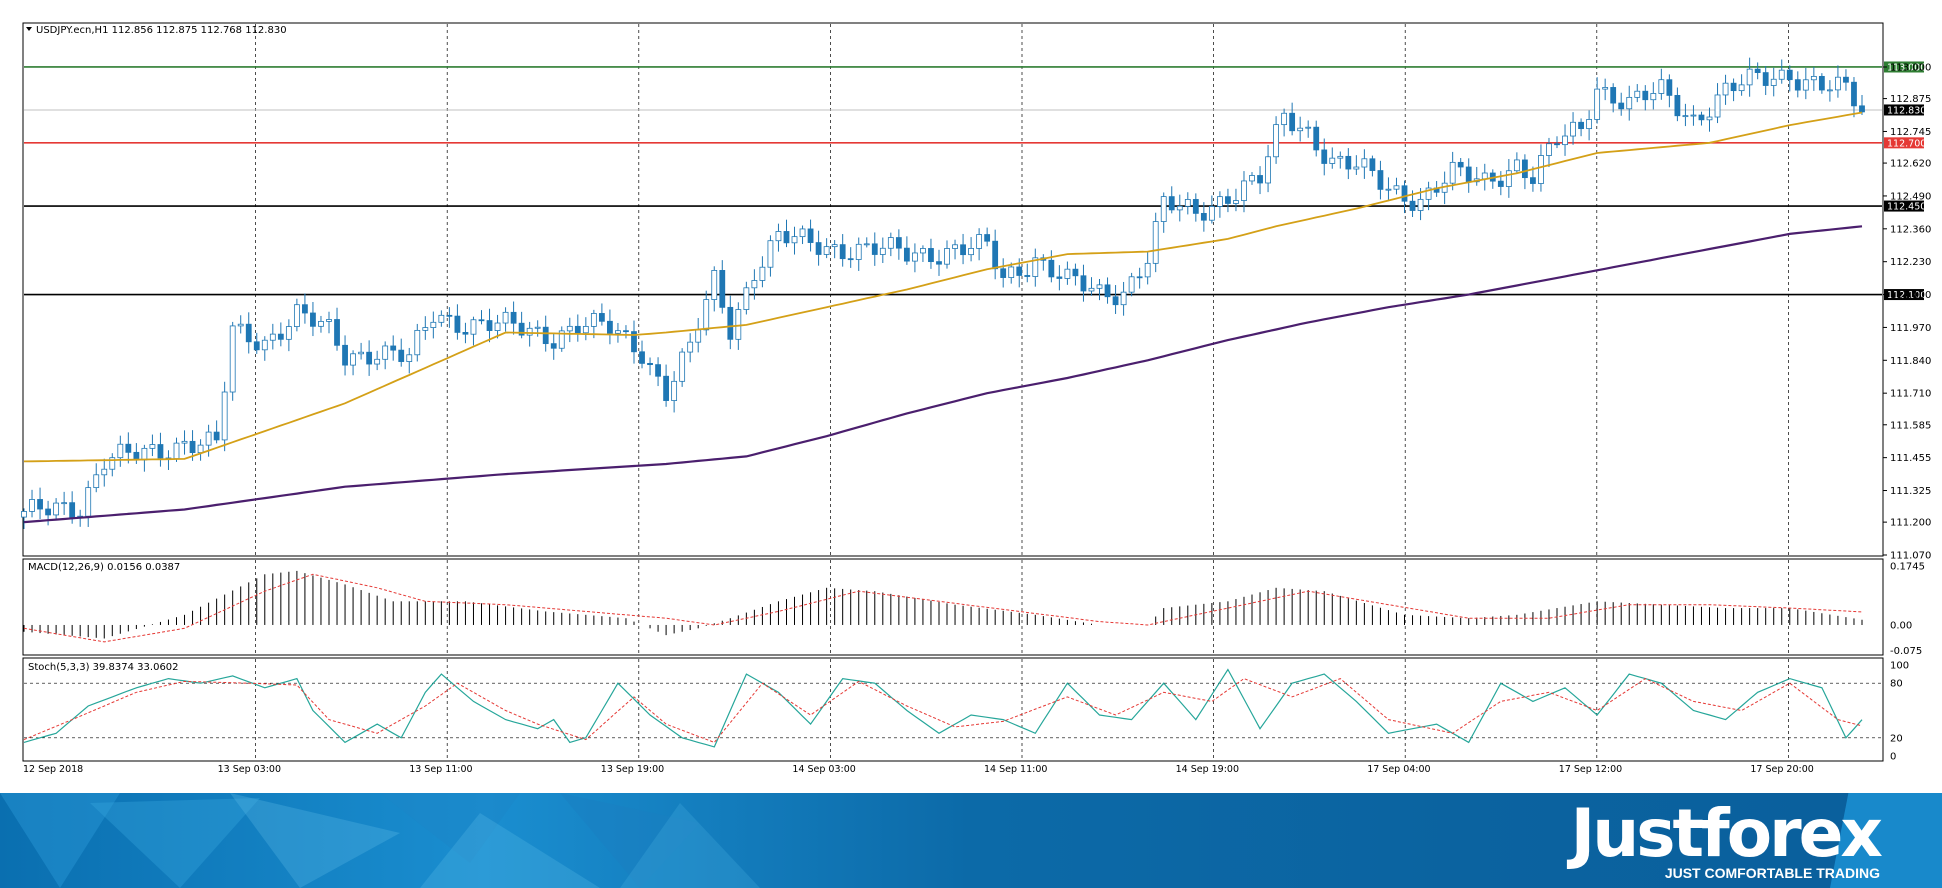 The image size is (1942, 888). Describe the element at coordinates (249, 769) in the screenshot. I see `time-tick-label: 13 Sep 03:00` at that location.